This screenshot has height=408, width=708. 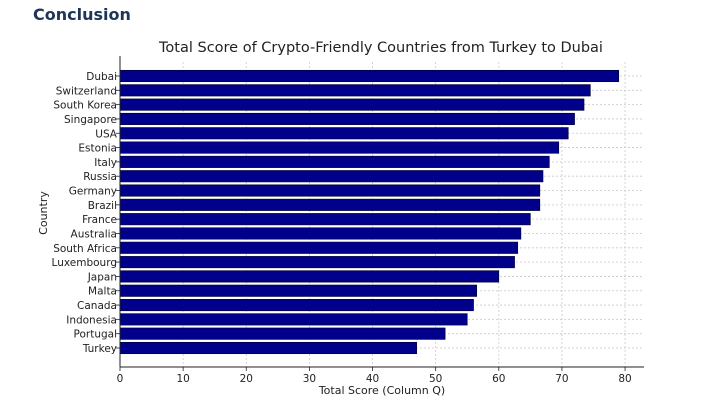 What do you see at coordinates (296, 305) in the screenshot?
I see `bar-canada` at bounding box center [296, 305].